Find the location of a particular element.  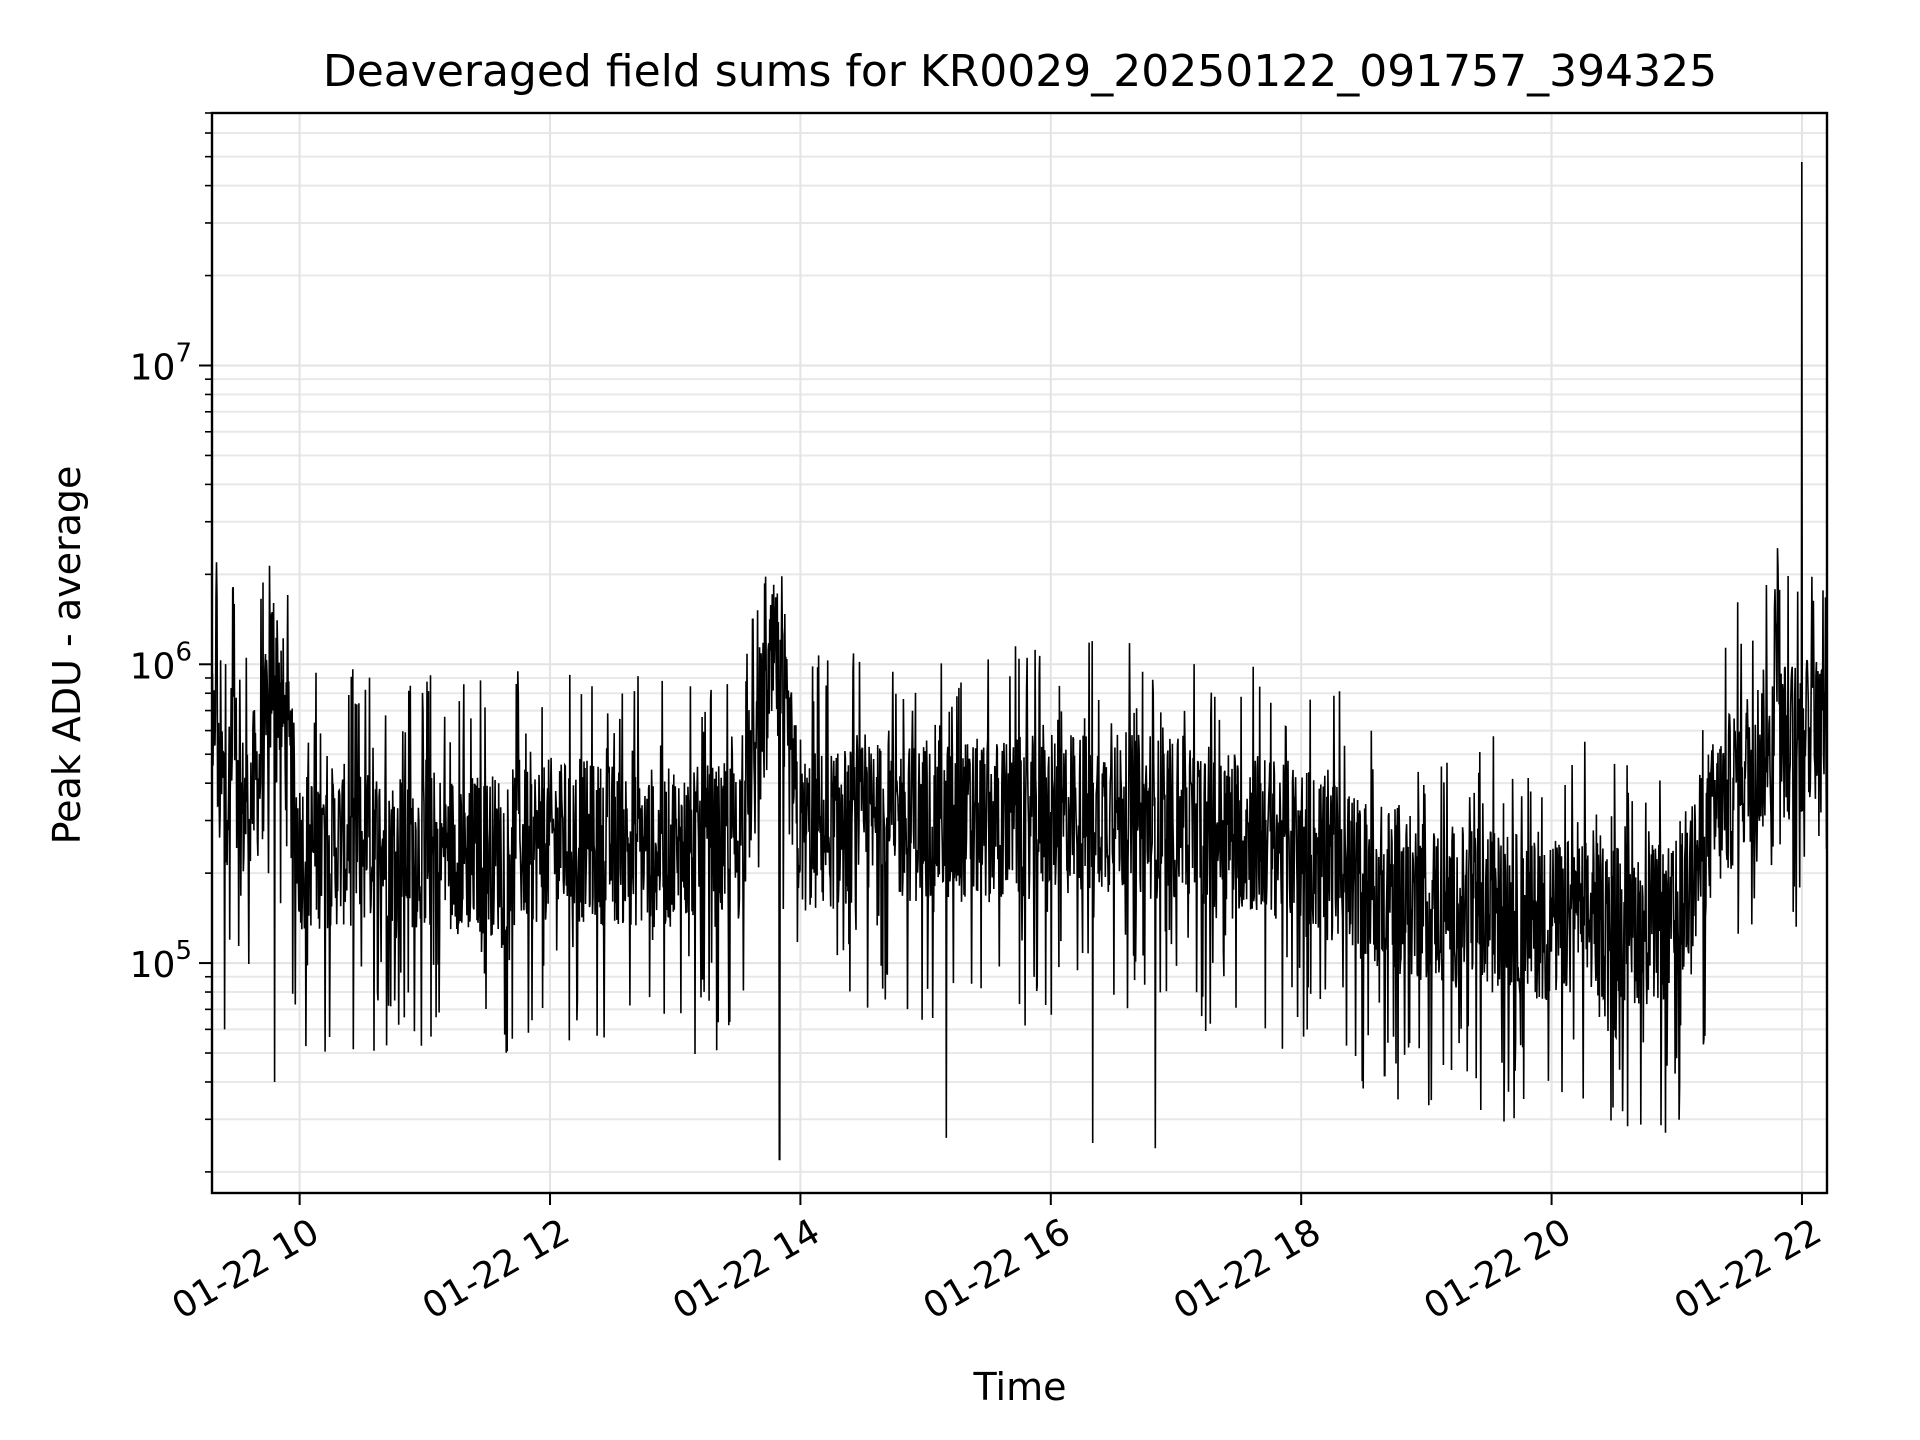

y-axis-title: Peak ADU - average is located at coordinates (67, 655).